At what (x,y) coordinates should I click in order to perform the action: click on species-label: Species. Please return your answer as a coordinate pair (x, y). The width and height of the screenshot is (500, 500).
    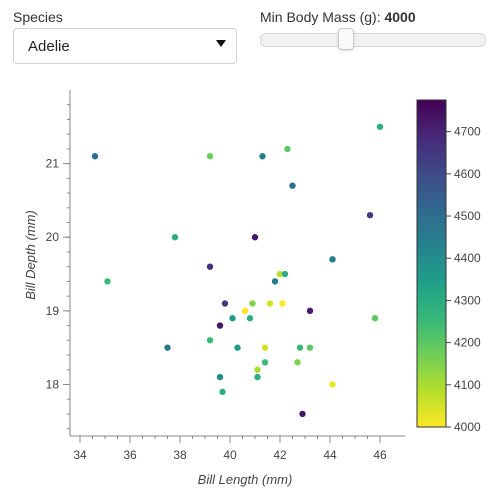
    Looking at the image, I should click on (38, 17).